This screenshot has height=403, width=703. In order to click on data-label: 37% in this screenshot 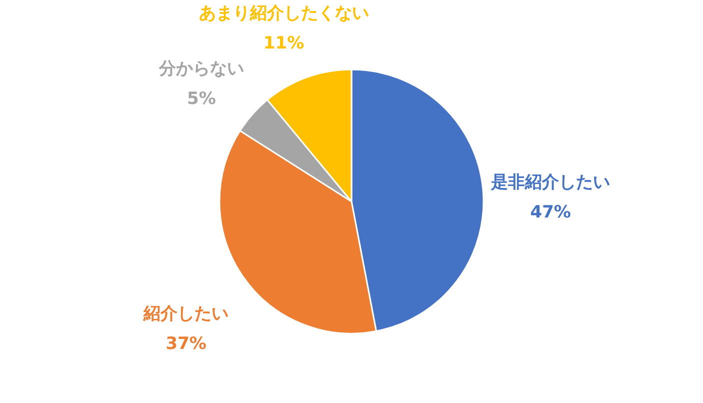, I will do `click(186, 344)`.